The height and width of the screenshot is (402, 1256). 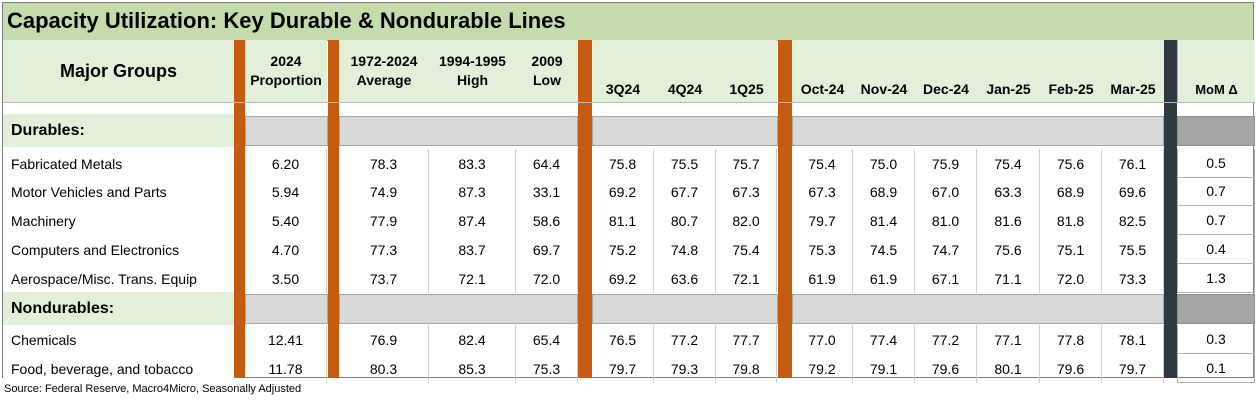 What do you see at coordinates (685, 191) in the screenshot?
I see `table-cell: 67.7` at bounding box center [685, 191].